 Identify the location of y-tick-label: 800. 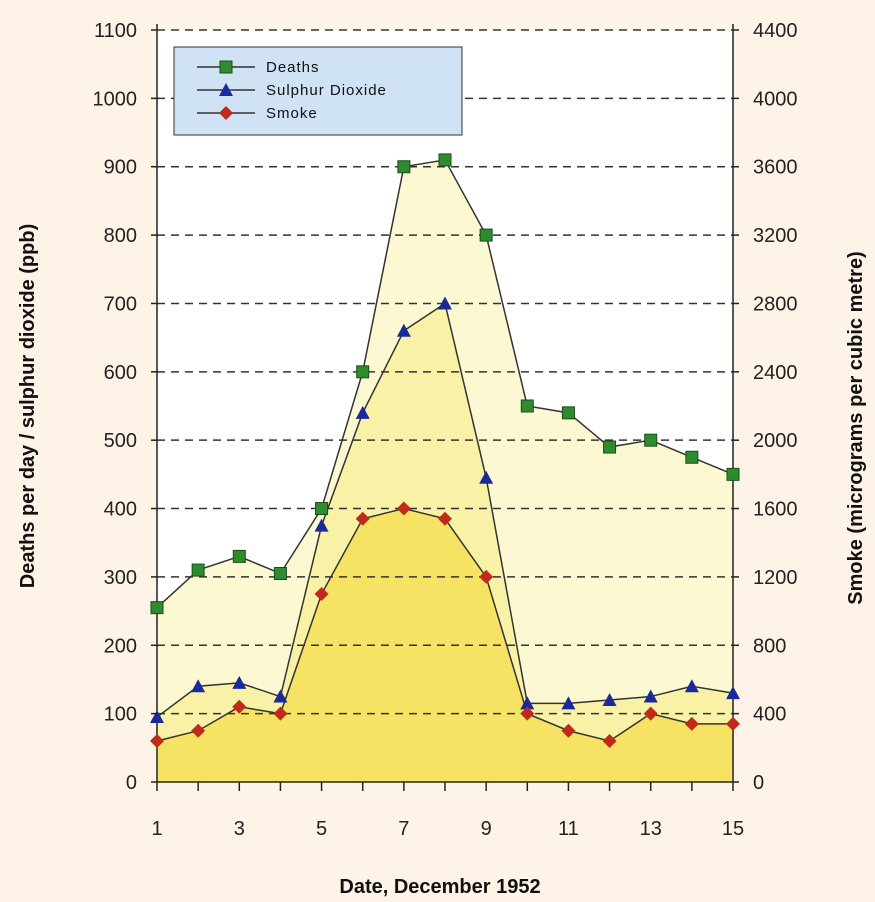
(120, 236).